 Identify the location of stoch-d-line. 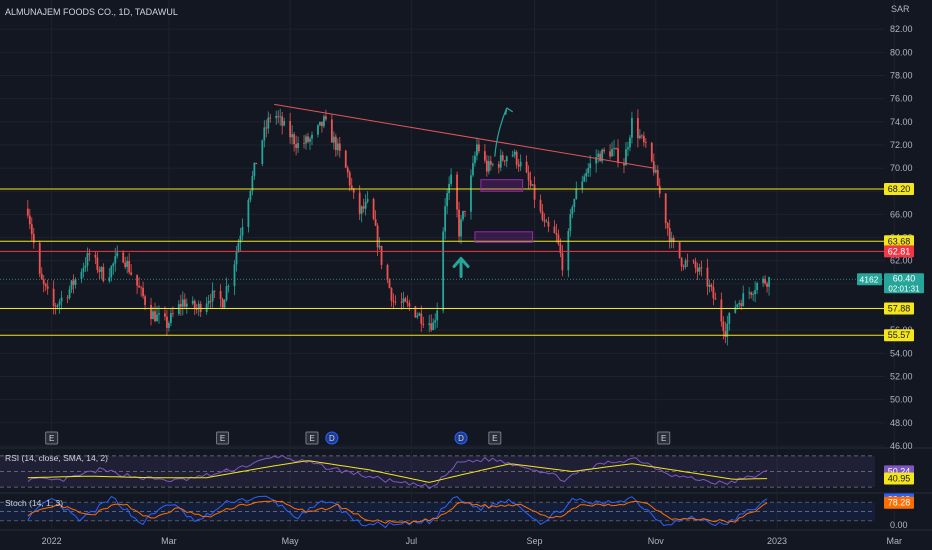
(397, 512).